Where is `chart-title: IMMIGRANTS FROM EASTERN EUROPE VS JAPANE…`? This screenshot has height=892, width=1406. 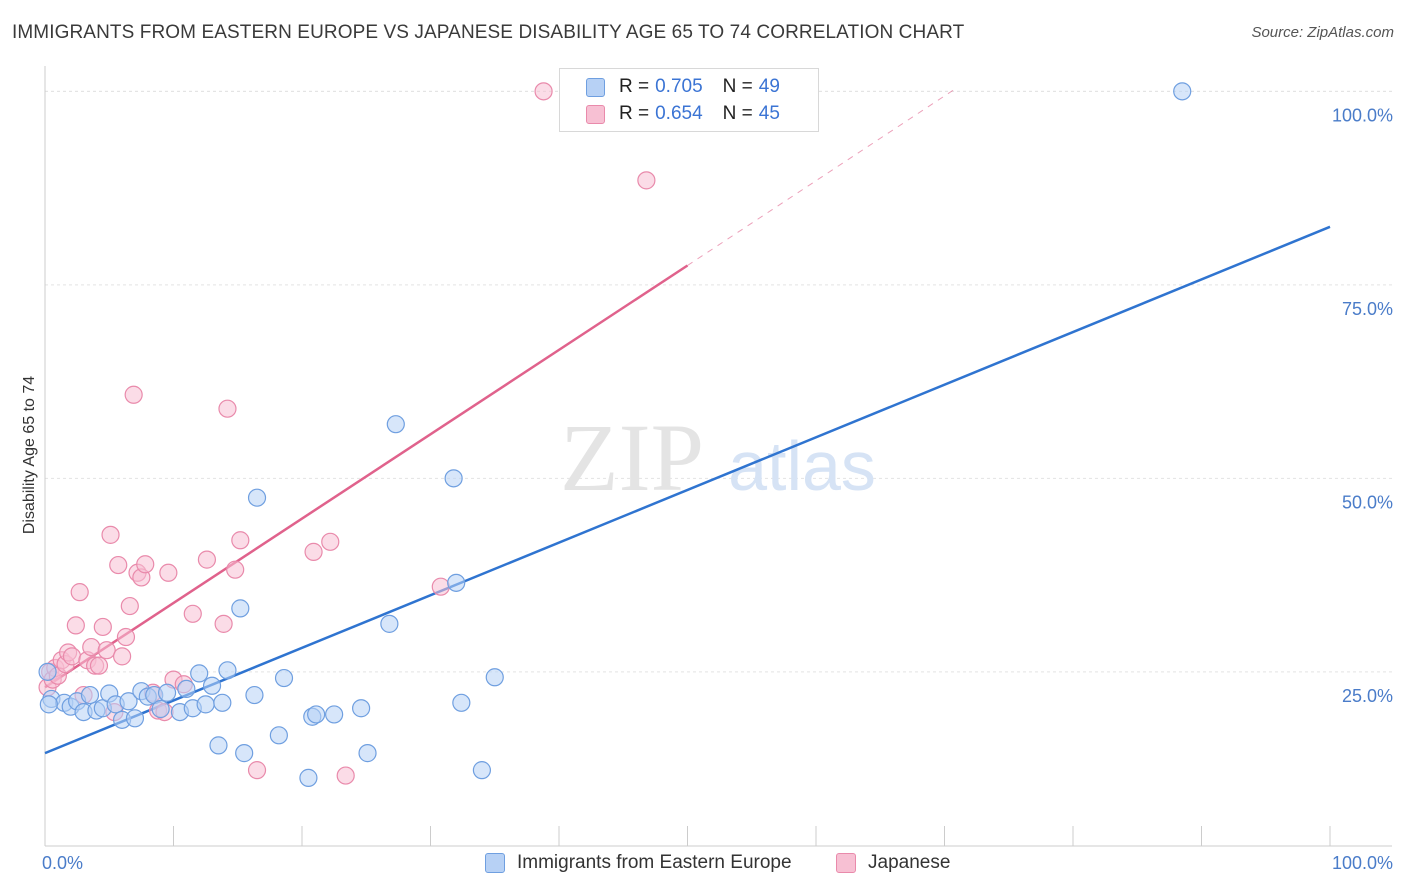
chart-title: IMMIGRANTS FROM EASTERN EUROPE VS JAPANE… is located at coordinates (488, 32).